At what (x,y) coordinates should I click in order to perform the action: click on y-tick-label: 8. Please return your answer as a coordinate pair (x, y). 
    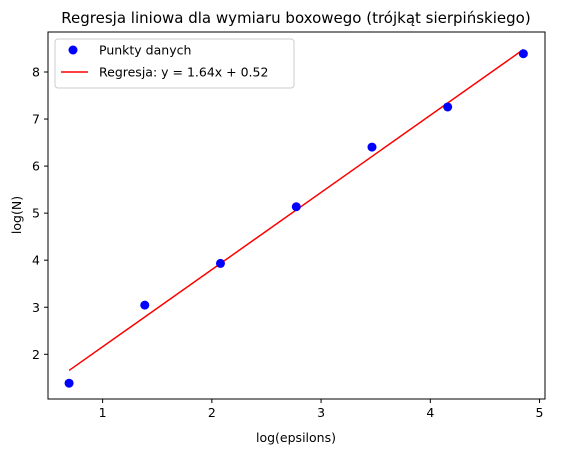
    Looking at the image, I should click on (36, 71).